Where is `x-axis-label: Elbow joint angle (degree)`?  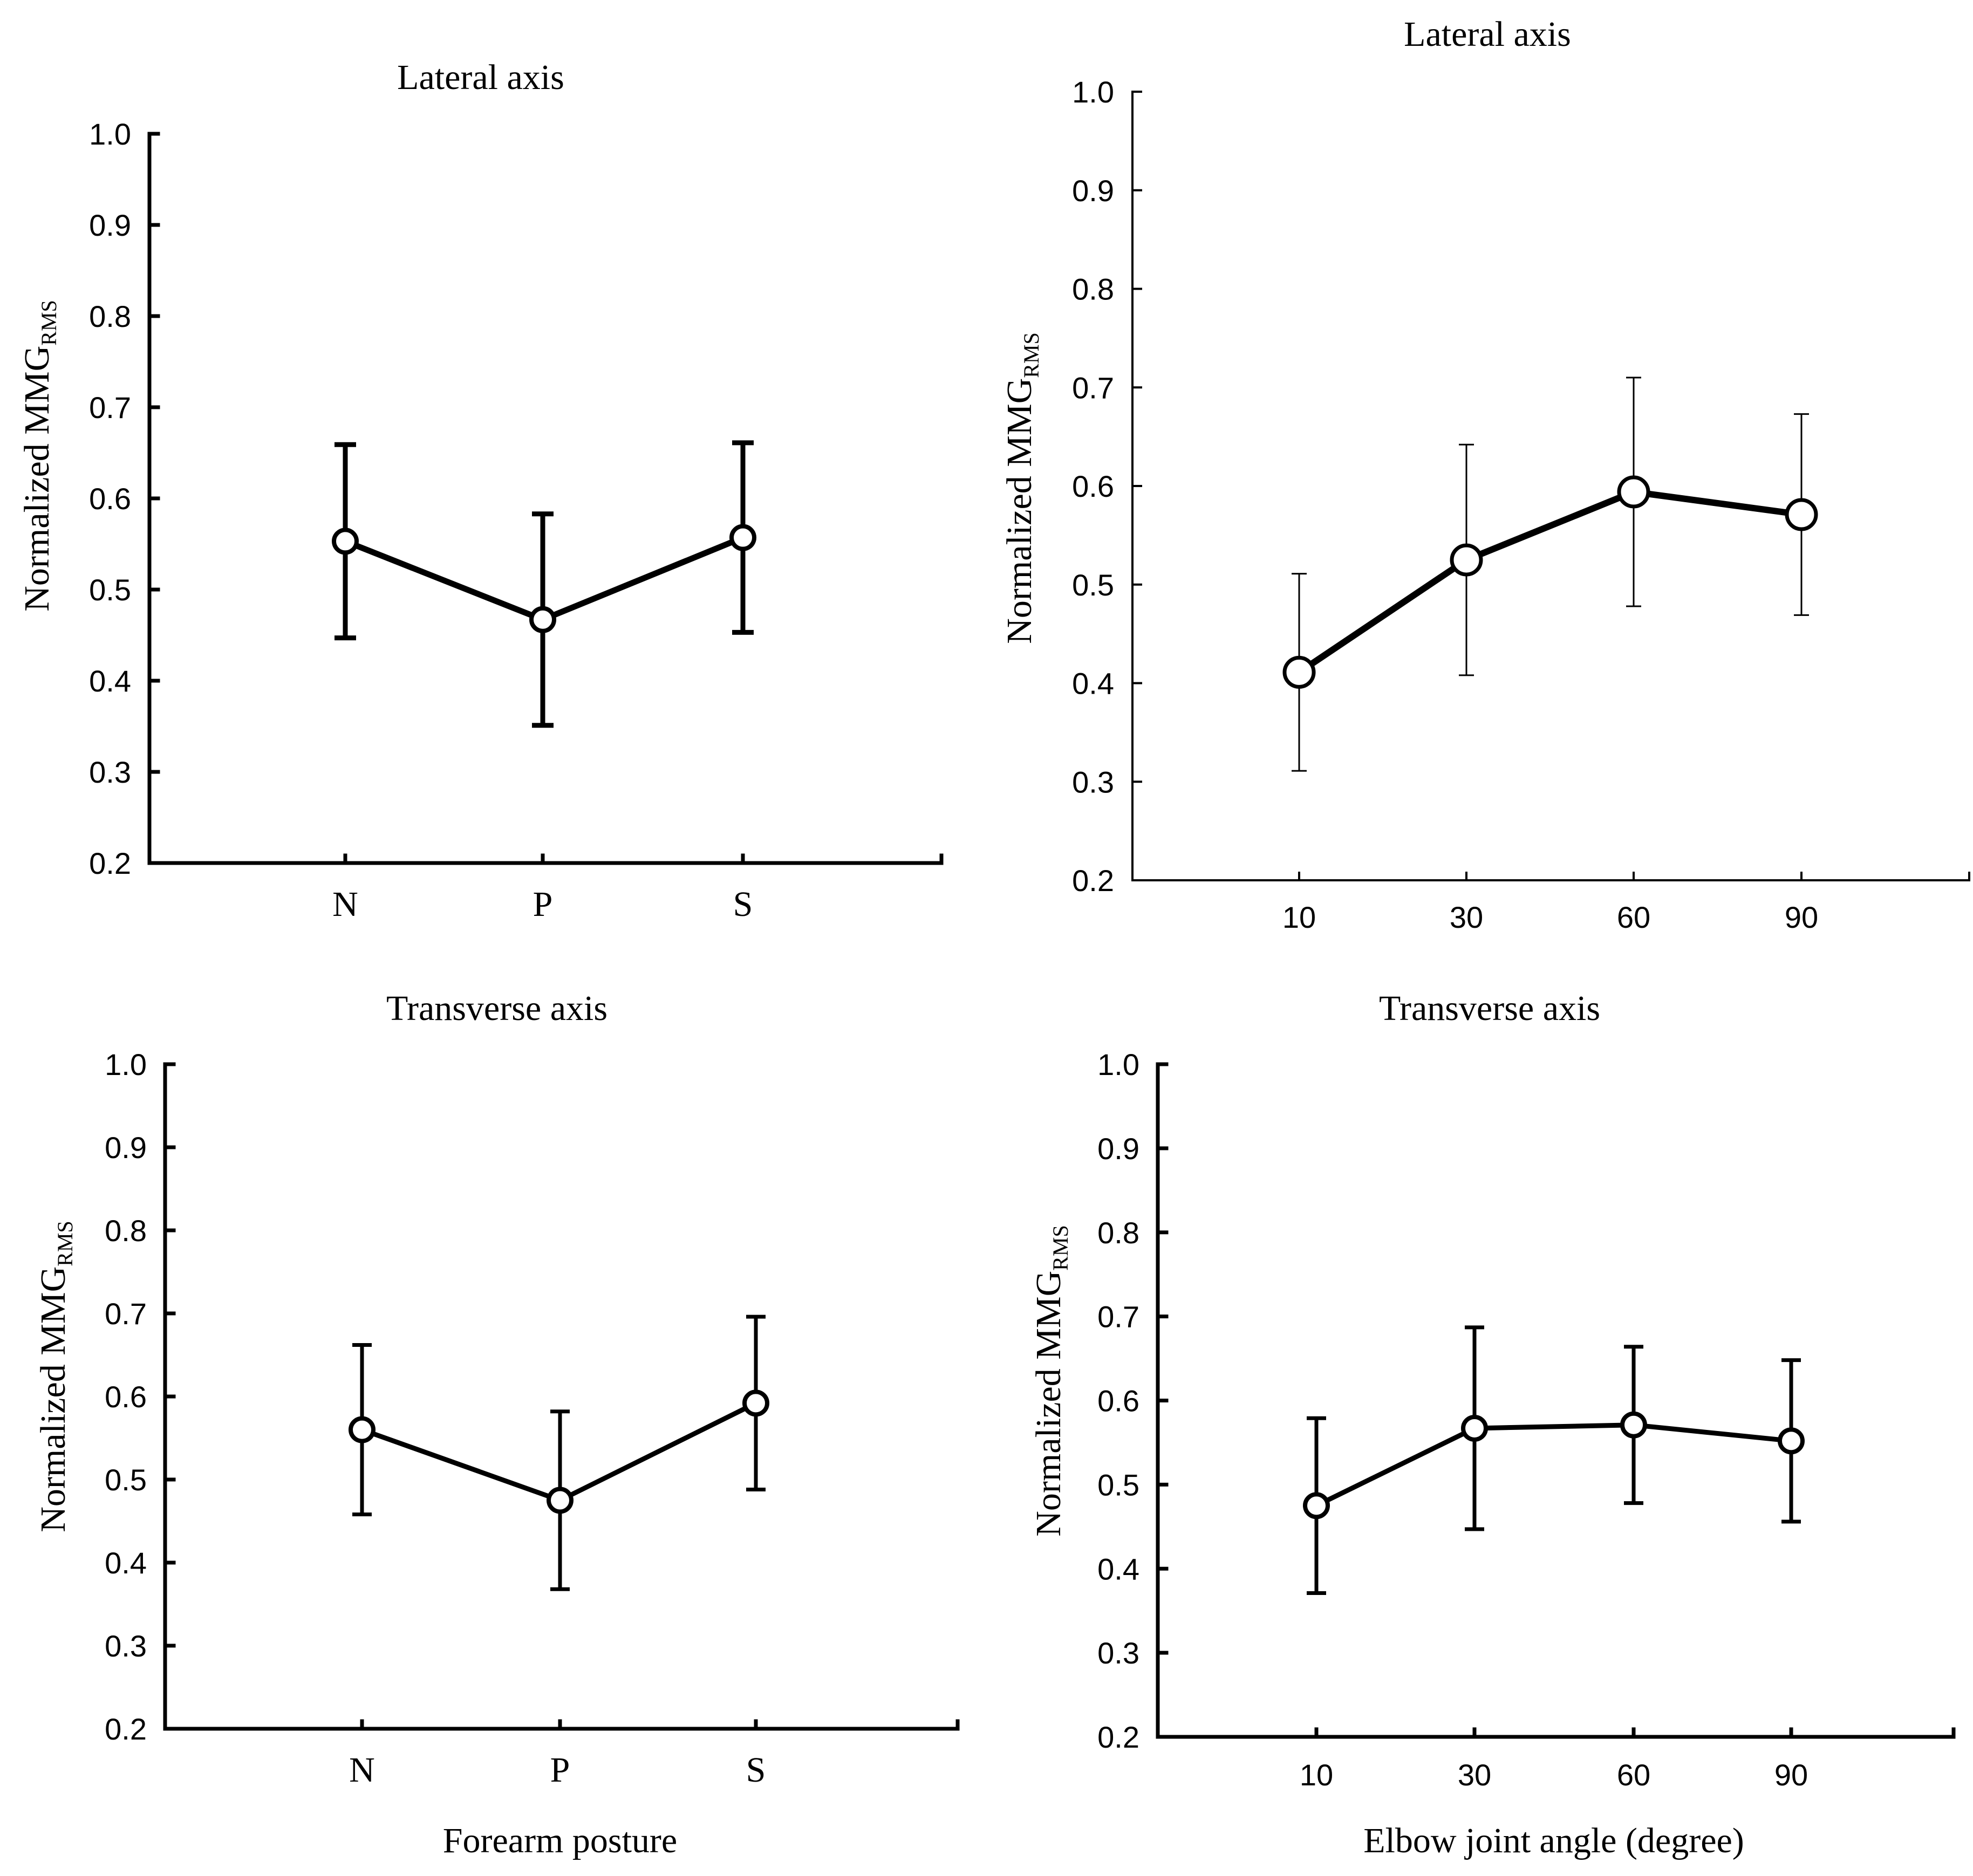
x-axis-label: Elbow joint angle (degree) is located at coordinates (1553, 1840).